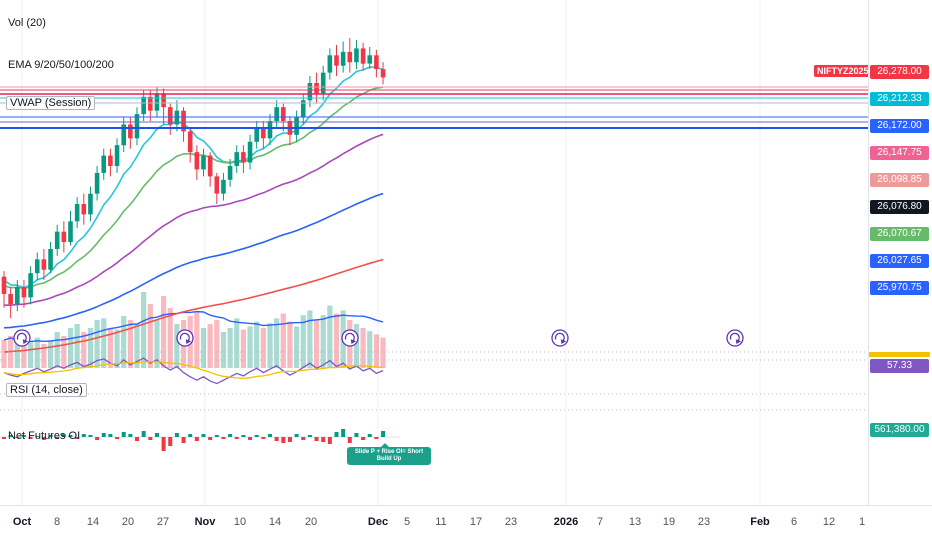  Describe the element at coordinates (205, 522) in the screenshot. I see `time-axis-label: Nov` at that location.